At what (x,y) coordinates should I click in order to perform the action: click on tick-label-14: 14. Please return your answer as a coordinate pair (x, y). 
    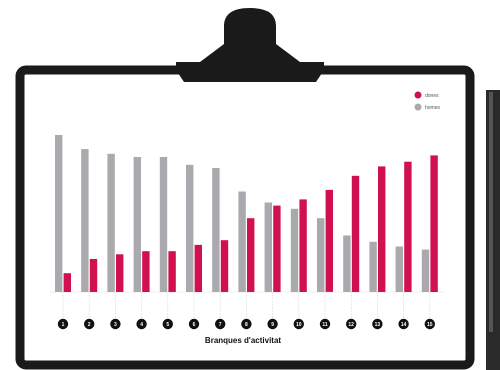
    Looking at the image, I should click on (404, 325).